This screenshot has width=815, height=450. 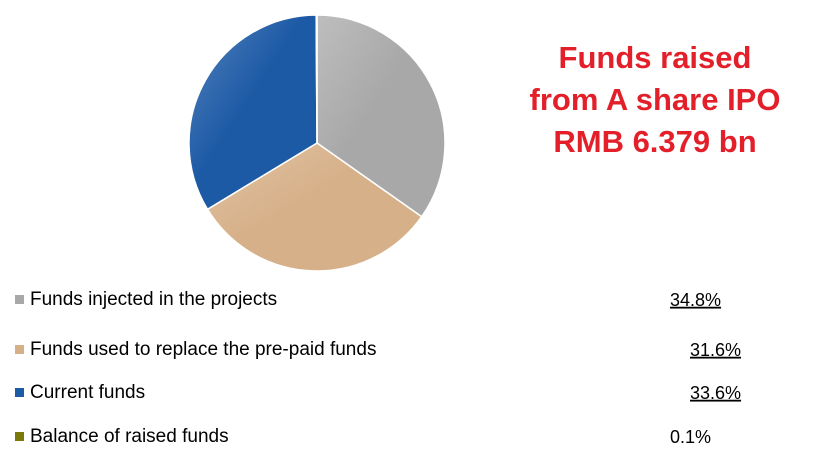 What do you see at coordinates (695, 300) in the screenshot?
I see `value-label: 34.8%` at bounding box center [695, 300].